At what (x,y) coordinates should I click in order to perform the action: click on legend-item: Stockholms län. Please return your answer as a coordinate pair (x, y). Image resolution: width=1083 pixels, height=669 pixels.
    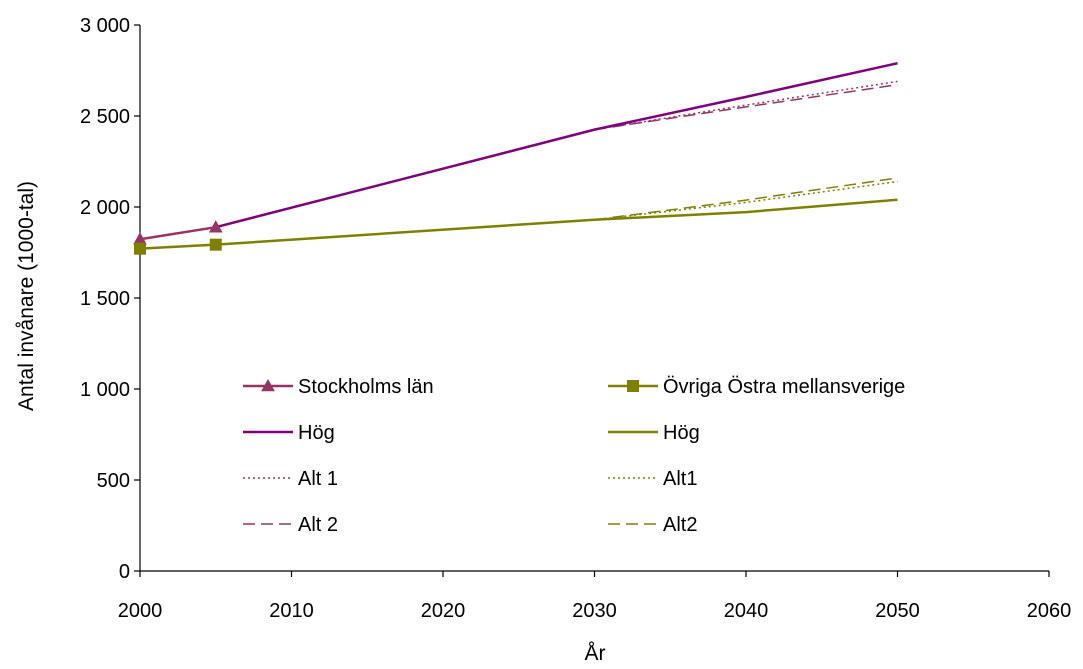
    Looking at the image, I should click on (338, 387).